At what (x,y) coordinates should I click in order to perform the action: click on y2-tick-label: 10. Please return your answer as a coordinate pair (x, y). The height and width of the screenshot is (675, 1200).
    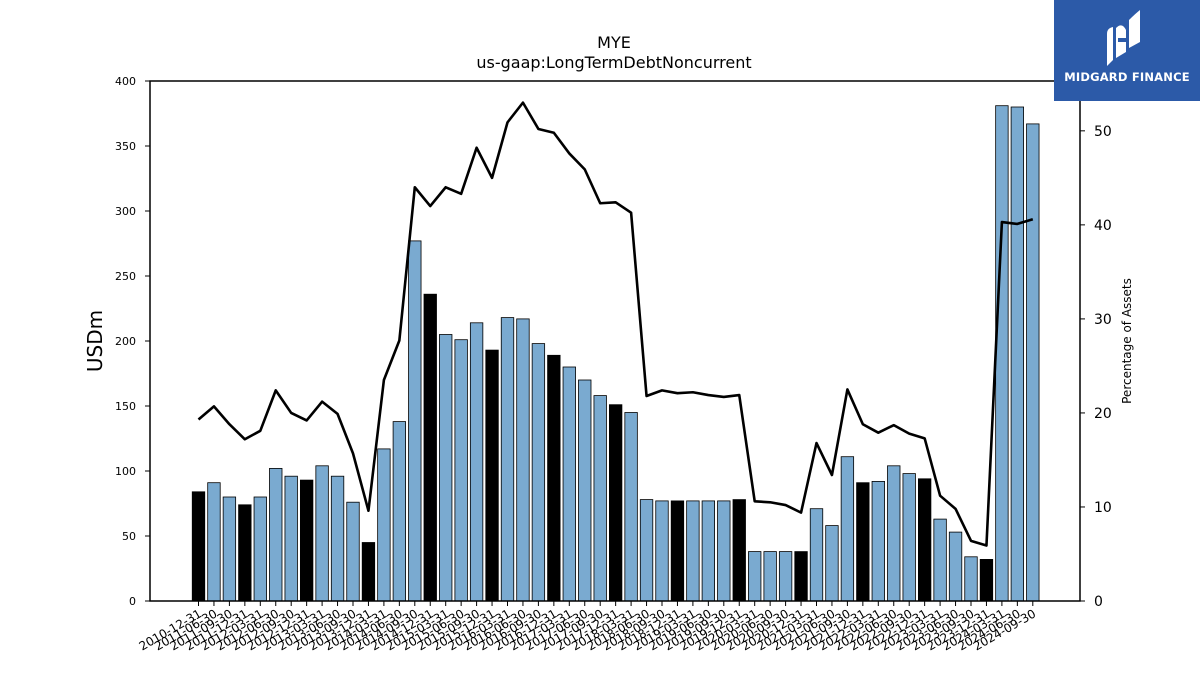
    Looking at the image, I should click on (1103, 508).